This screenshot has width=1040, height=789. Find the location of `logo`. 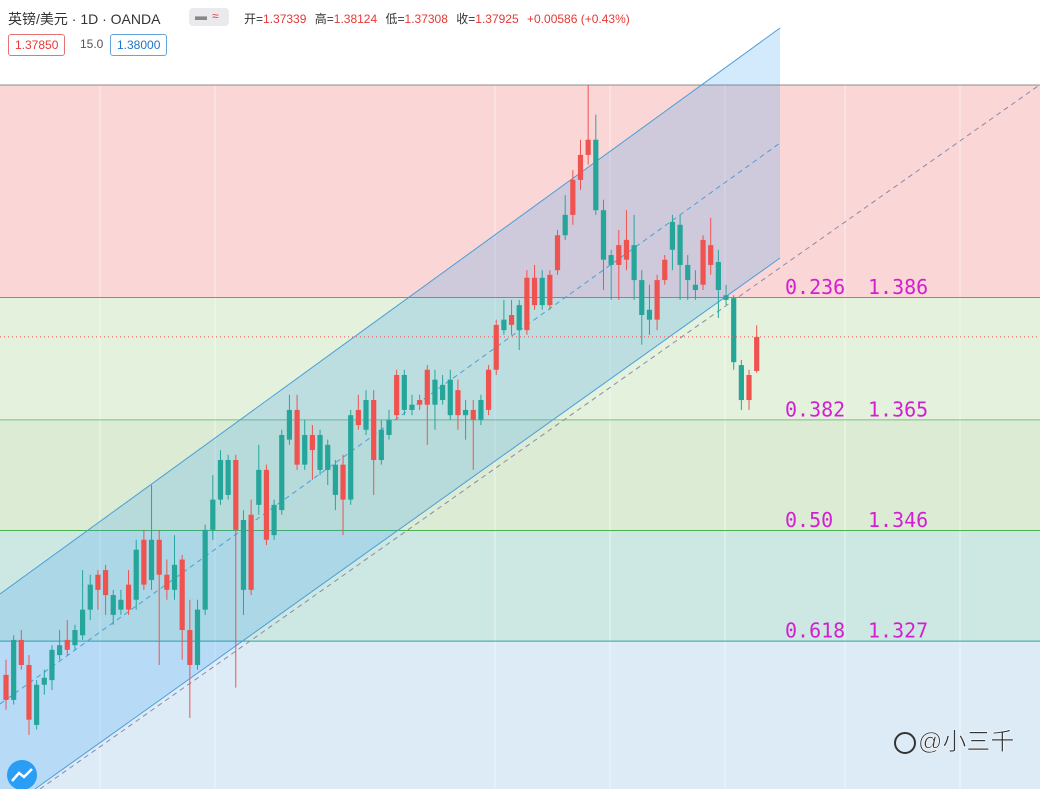

logo is located at coordinates (22, 774).